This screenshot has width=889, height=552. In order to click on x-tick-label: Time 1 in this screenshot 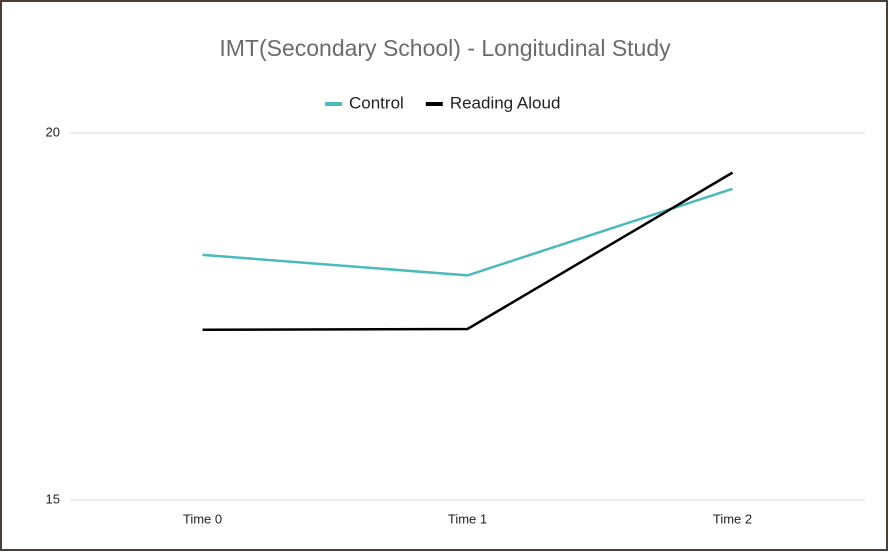, I will do `click(467, 518)`.